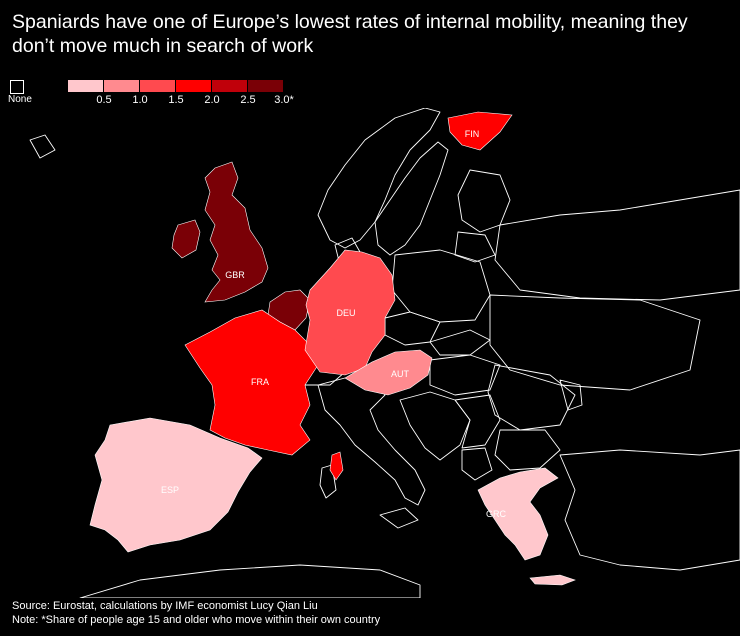 The width and height of the screenshot is (740, 636). Describe the element at coordinates (140, 100) in the screenshot. I see `legend-tick-label: 1.0` at that location.